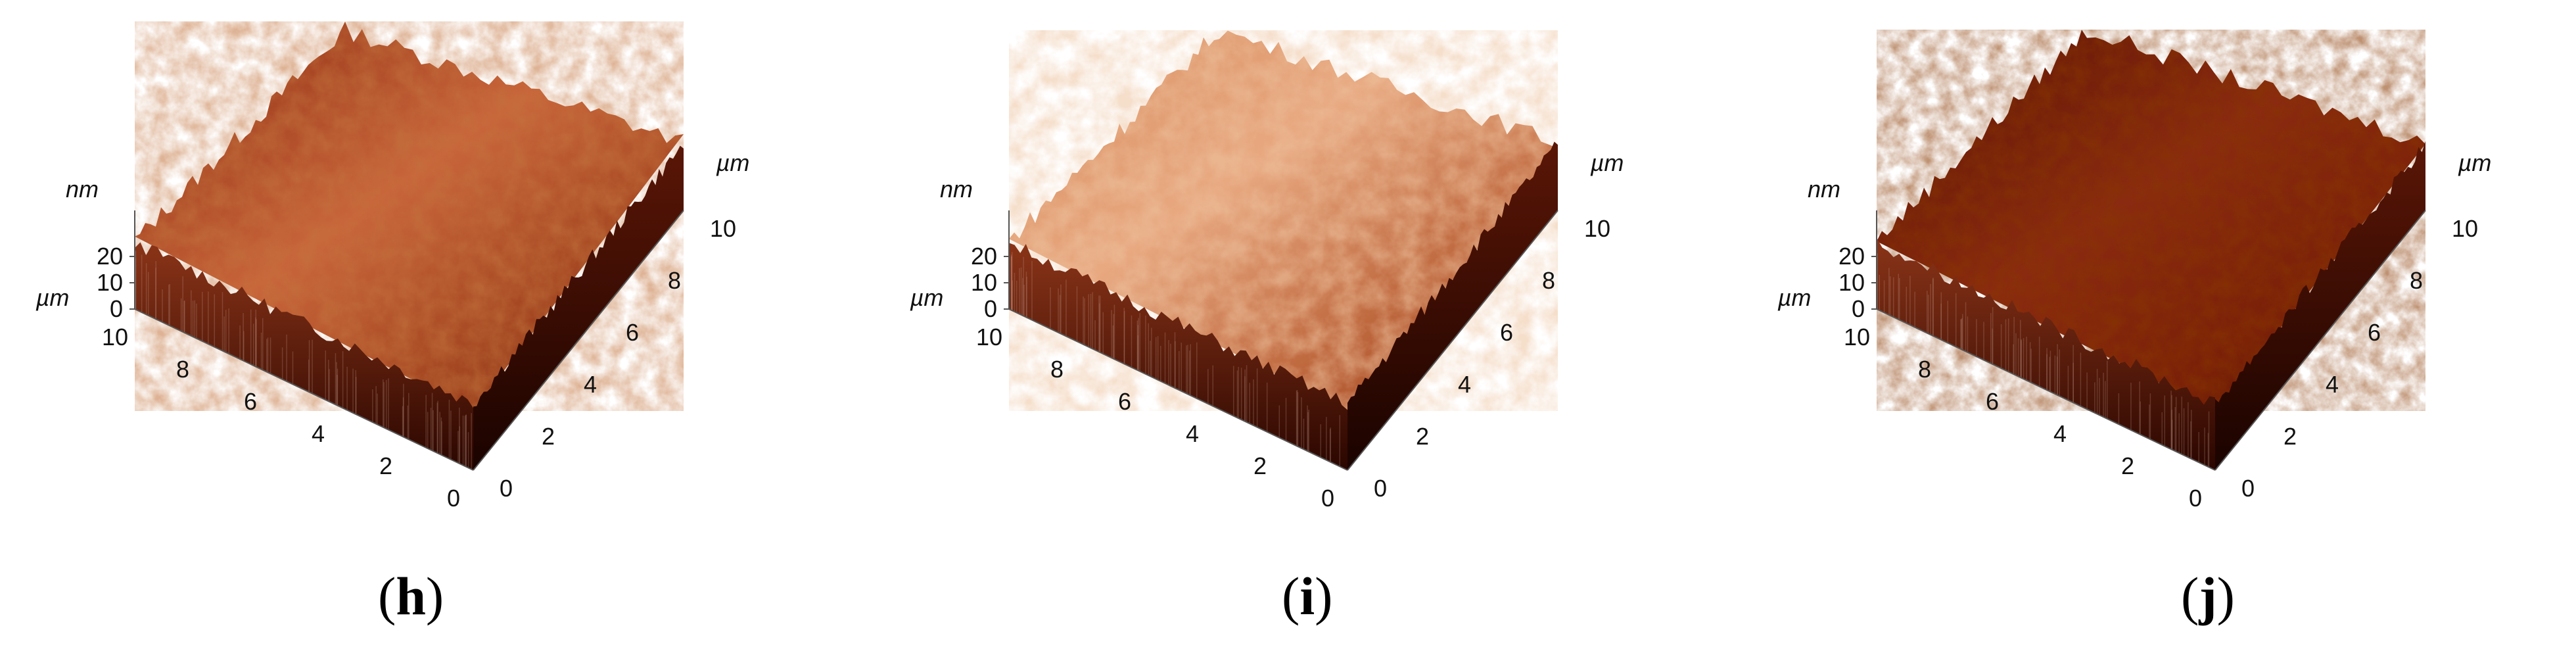 The height and width of the screenshot is (651, 2576). I want to click on panel-label-i: (i), so click(1307, 596).